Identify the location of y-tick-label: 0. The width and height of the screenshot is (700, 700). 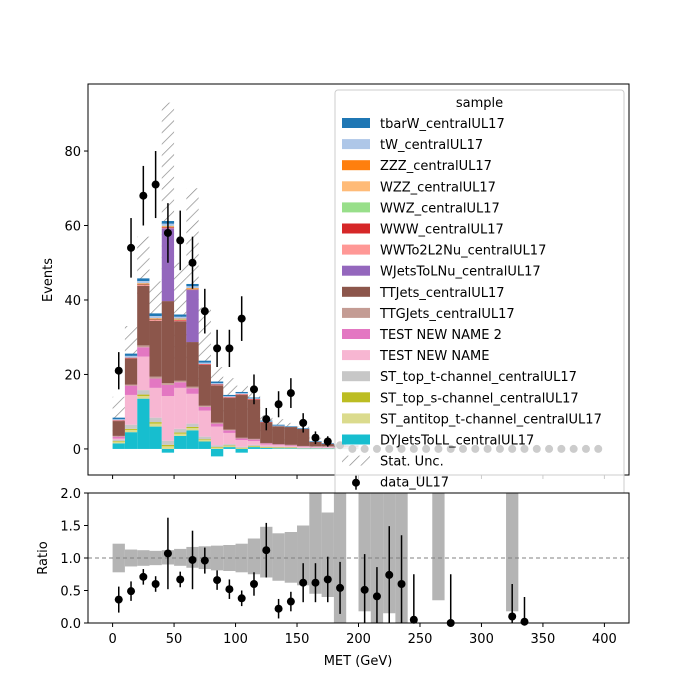
(77, 450).